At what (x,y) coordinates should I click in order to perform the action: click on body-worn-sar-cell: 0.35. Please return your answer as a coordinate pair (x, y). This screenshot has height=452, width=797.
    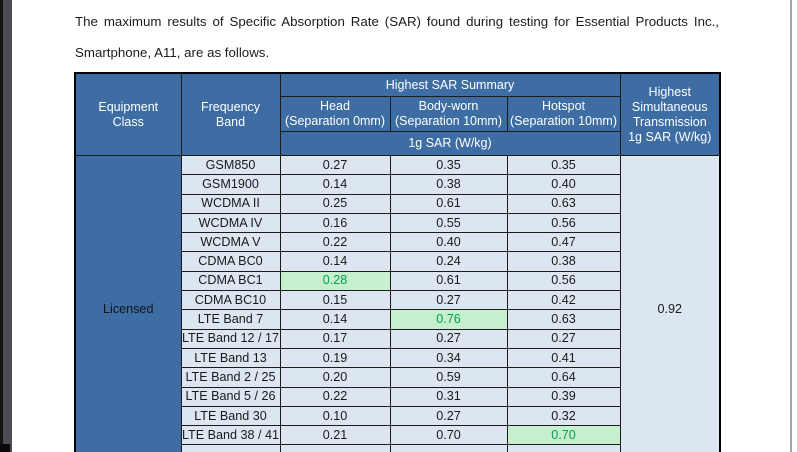
    Looking at the image, I should click on (448, 165).